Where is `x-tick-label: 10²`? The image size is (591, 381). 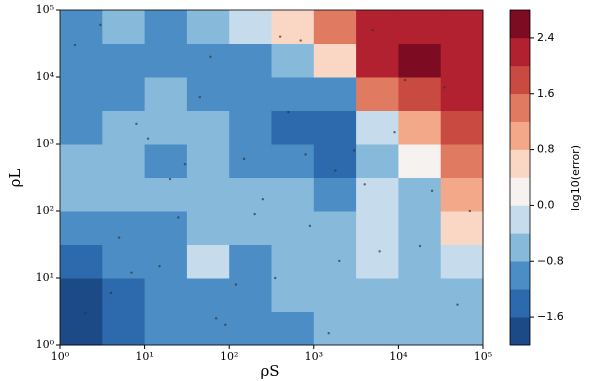 x-tick-label: 10² is located at coordinates (229, 356).